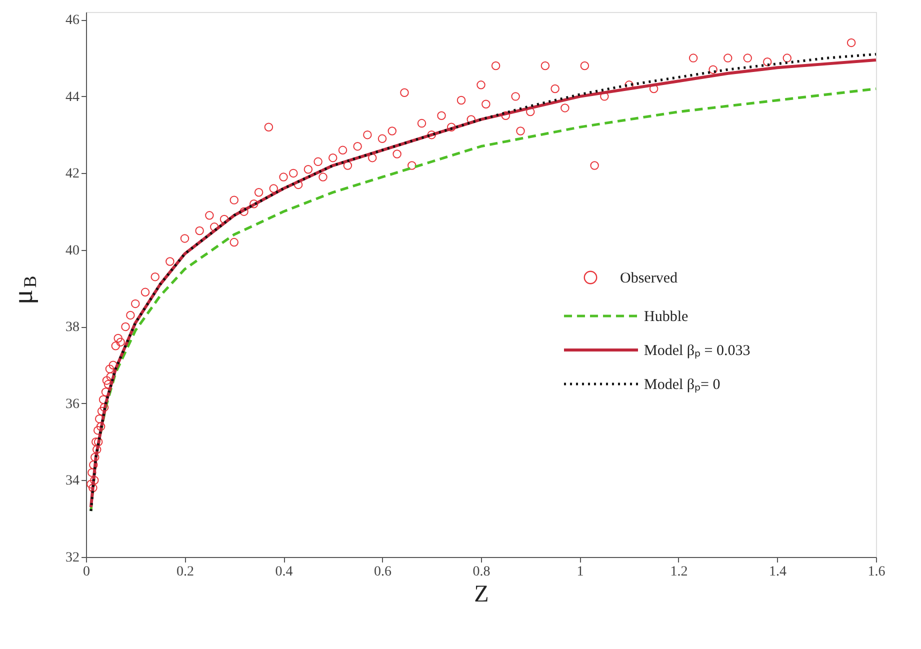 The width and height of the screenshot is (921, 649). Describe the element at coordinates (73, 97) in the screenshot. I see `y-tick-label: 44` at that location.